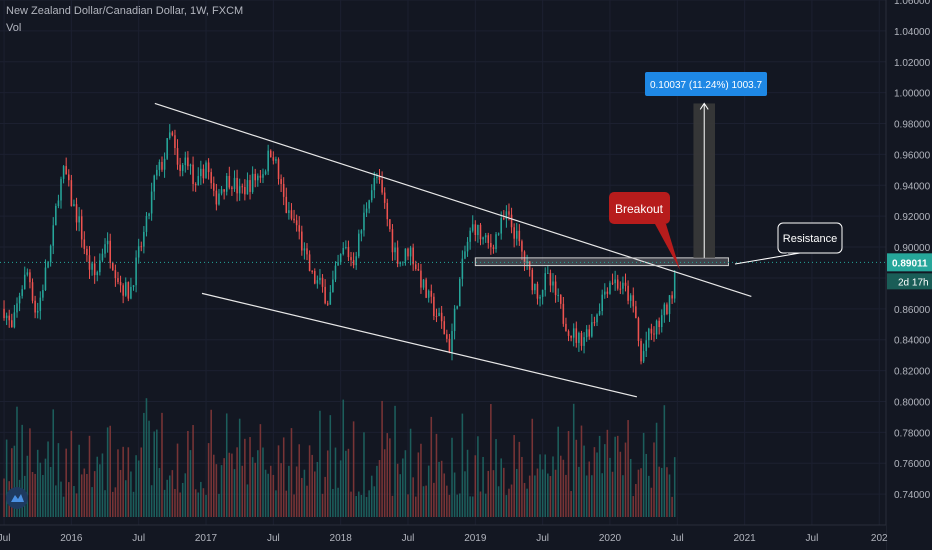 The image size is (932, 550). I want to click on tradingview-logo-icon, so click(17, 498).